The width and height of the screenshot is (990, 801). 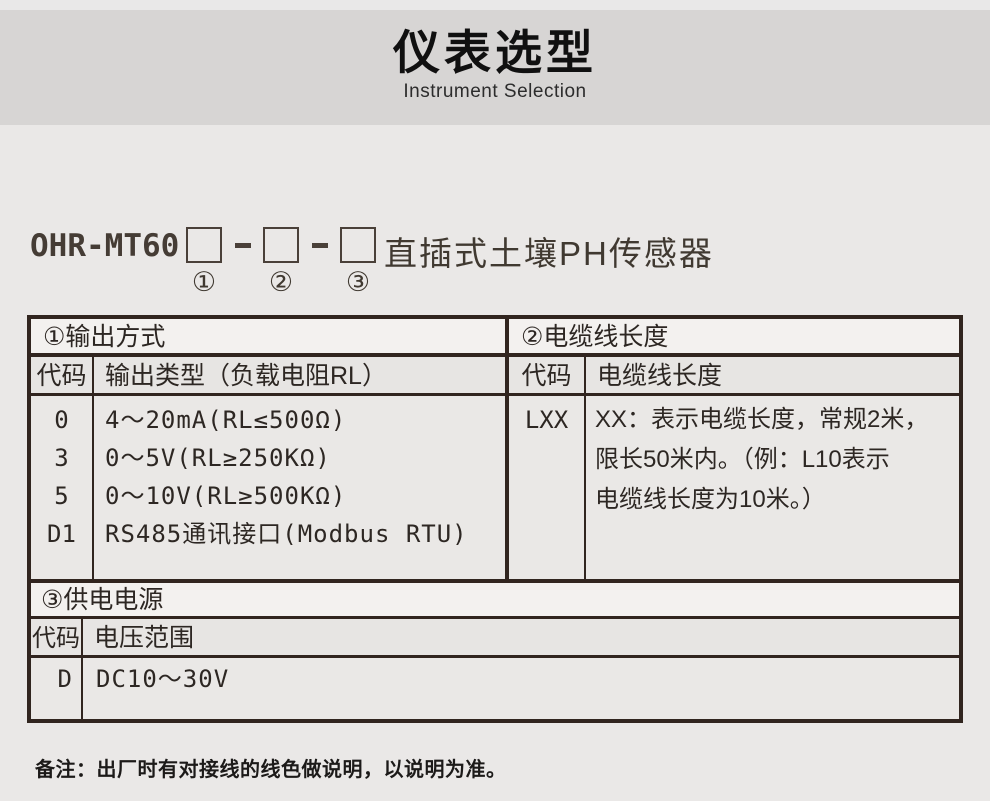 What do you see at coordinates (495, 5) in the screenshot?
I see `top-strip` at bounding box center [495, 5].